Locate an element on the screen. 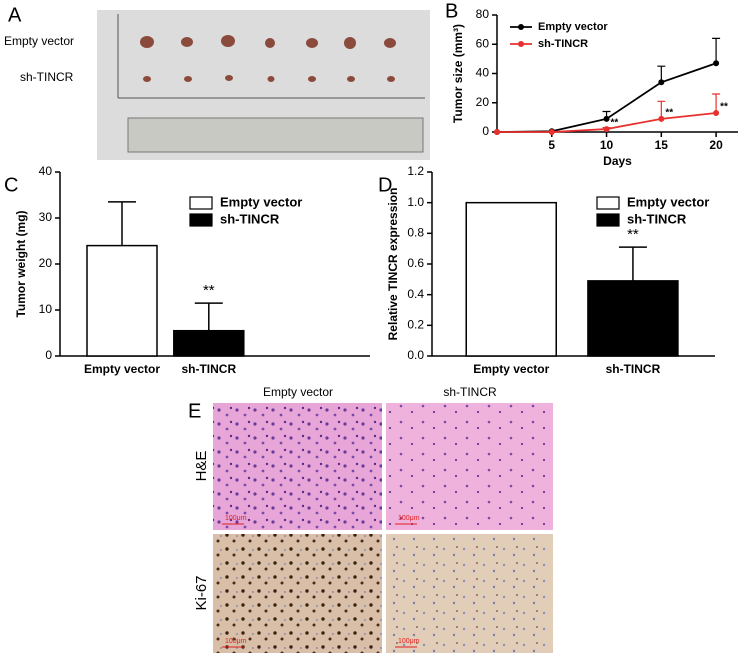 Image resolution: width=746 pixels, height=659 pixels. y-tick-label: 60 is located at coordinates (483, 43).